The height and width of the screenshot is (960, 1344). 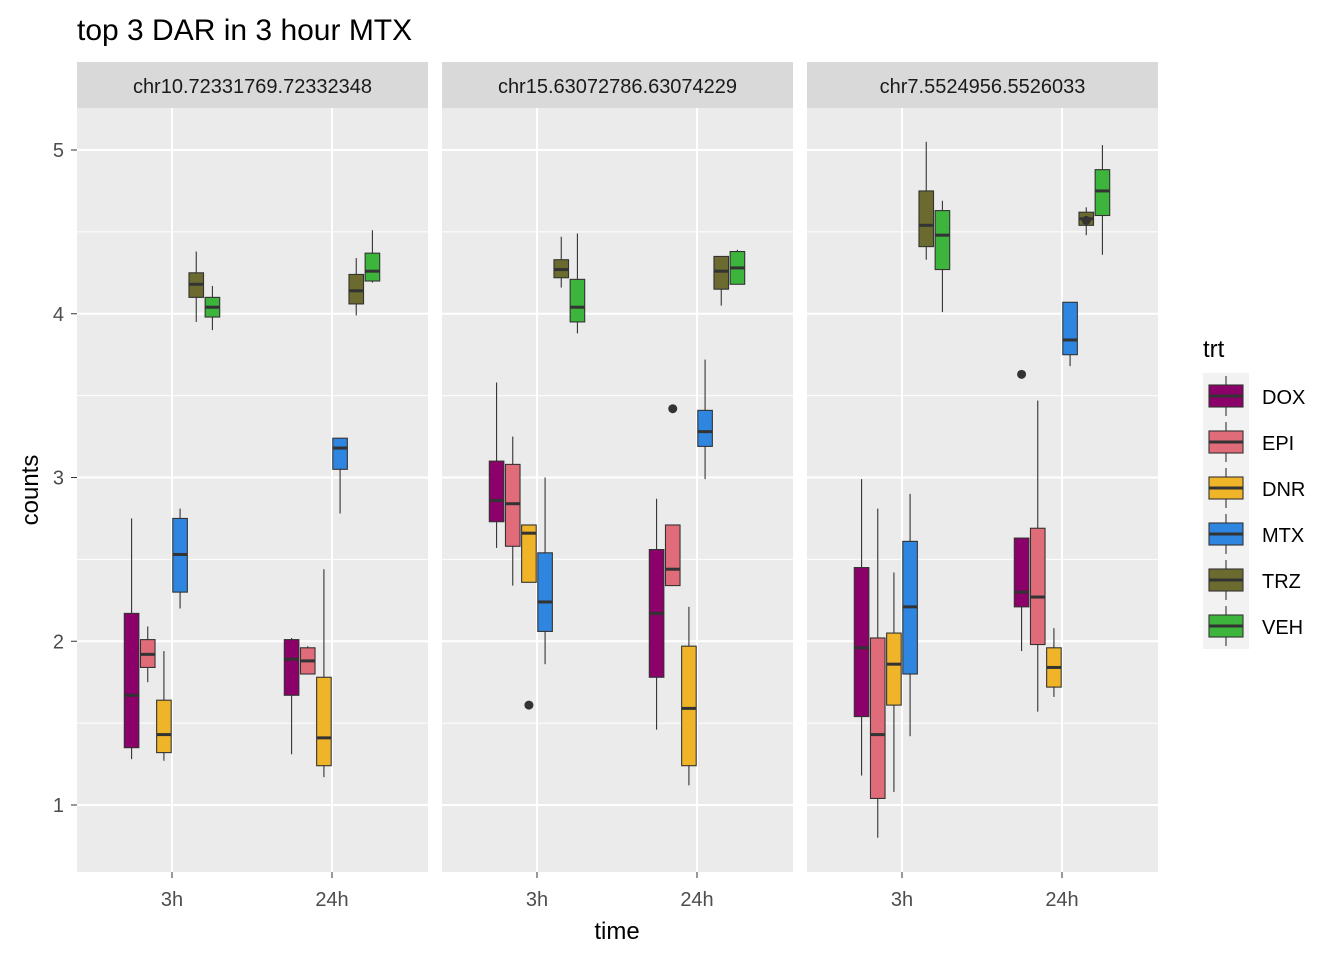 What do you see at coordinates (1283, 490) in the screenshot?
I see `legend-label: DNR` at bounding box center [1283, 490].